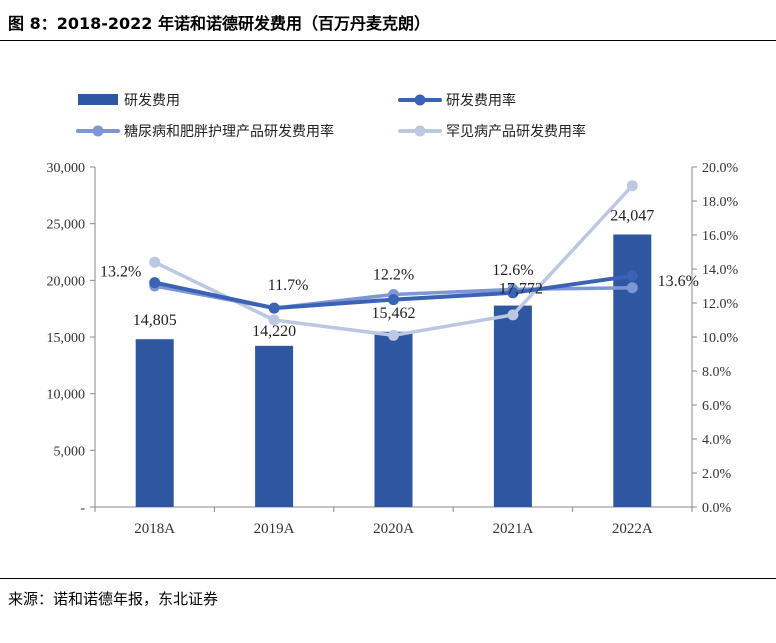 This screenshot has width=776, height=643. Describe the element at coordinates (720, 202) in the screenshot. I see `y-right-tick-label: 18.0%` at that location.